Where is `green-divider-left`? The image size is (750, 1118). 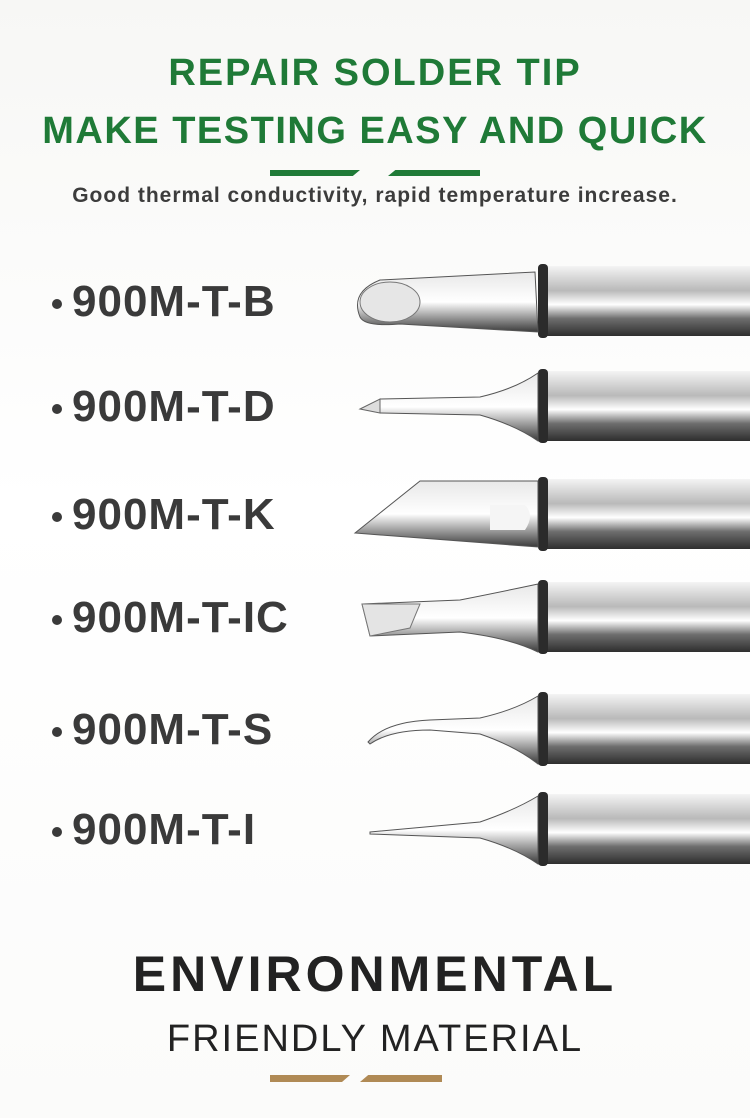 green-divider-left is located at coordinates (315, 173).